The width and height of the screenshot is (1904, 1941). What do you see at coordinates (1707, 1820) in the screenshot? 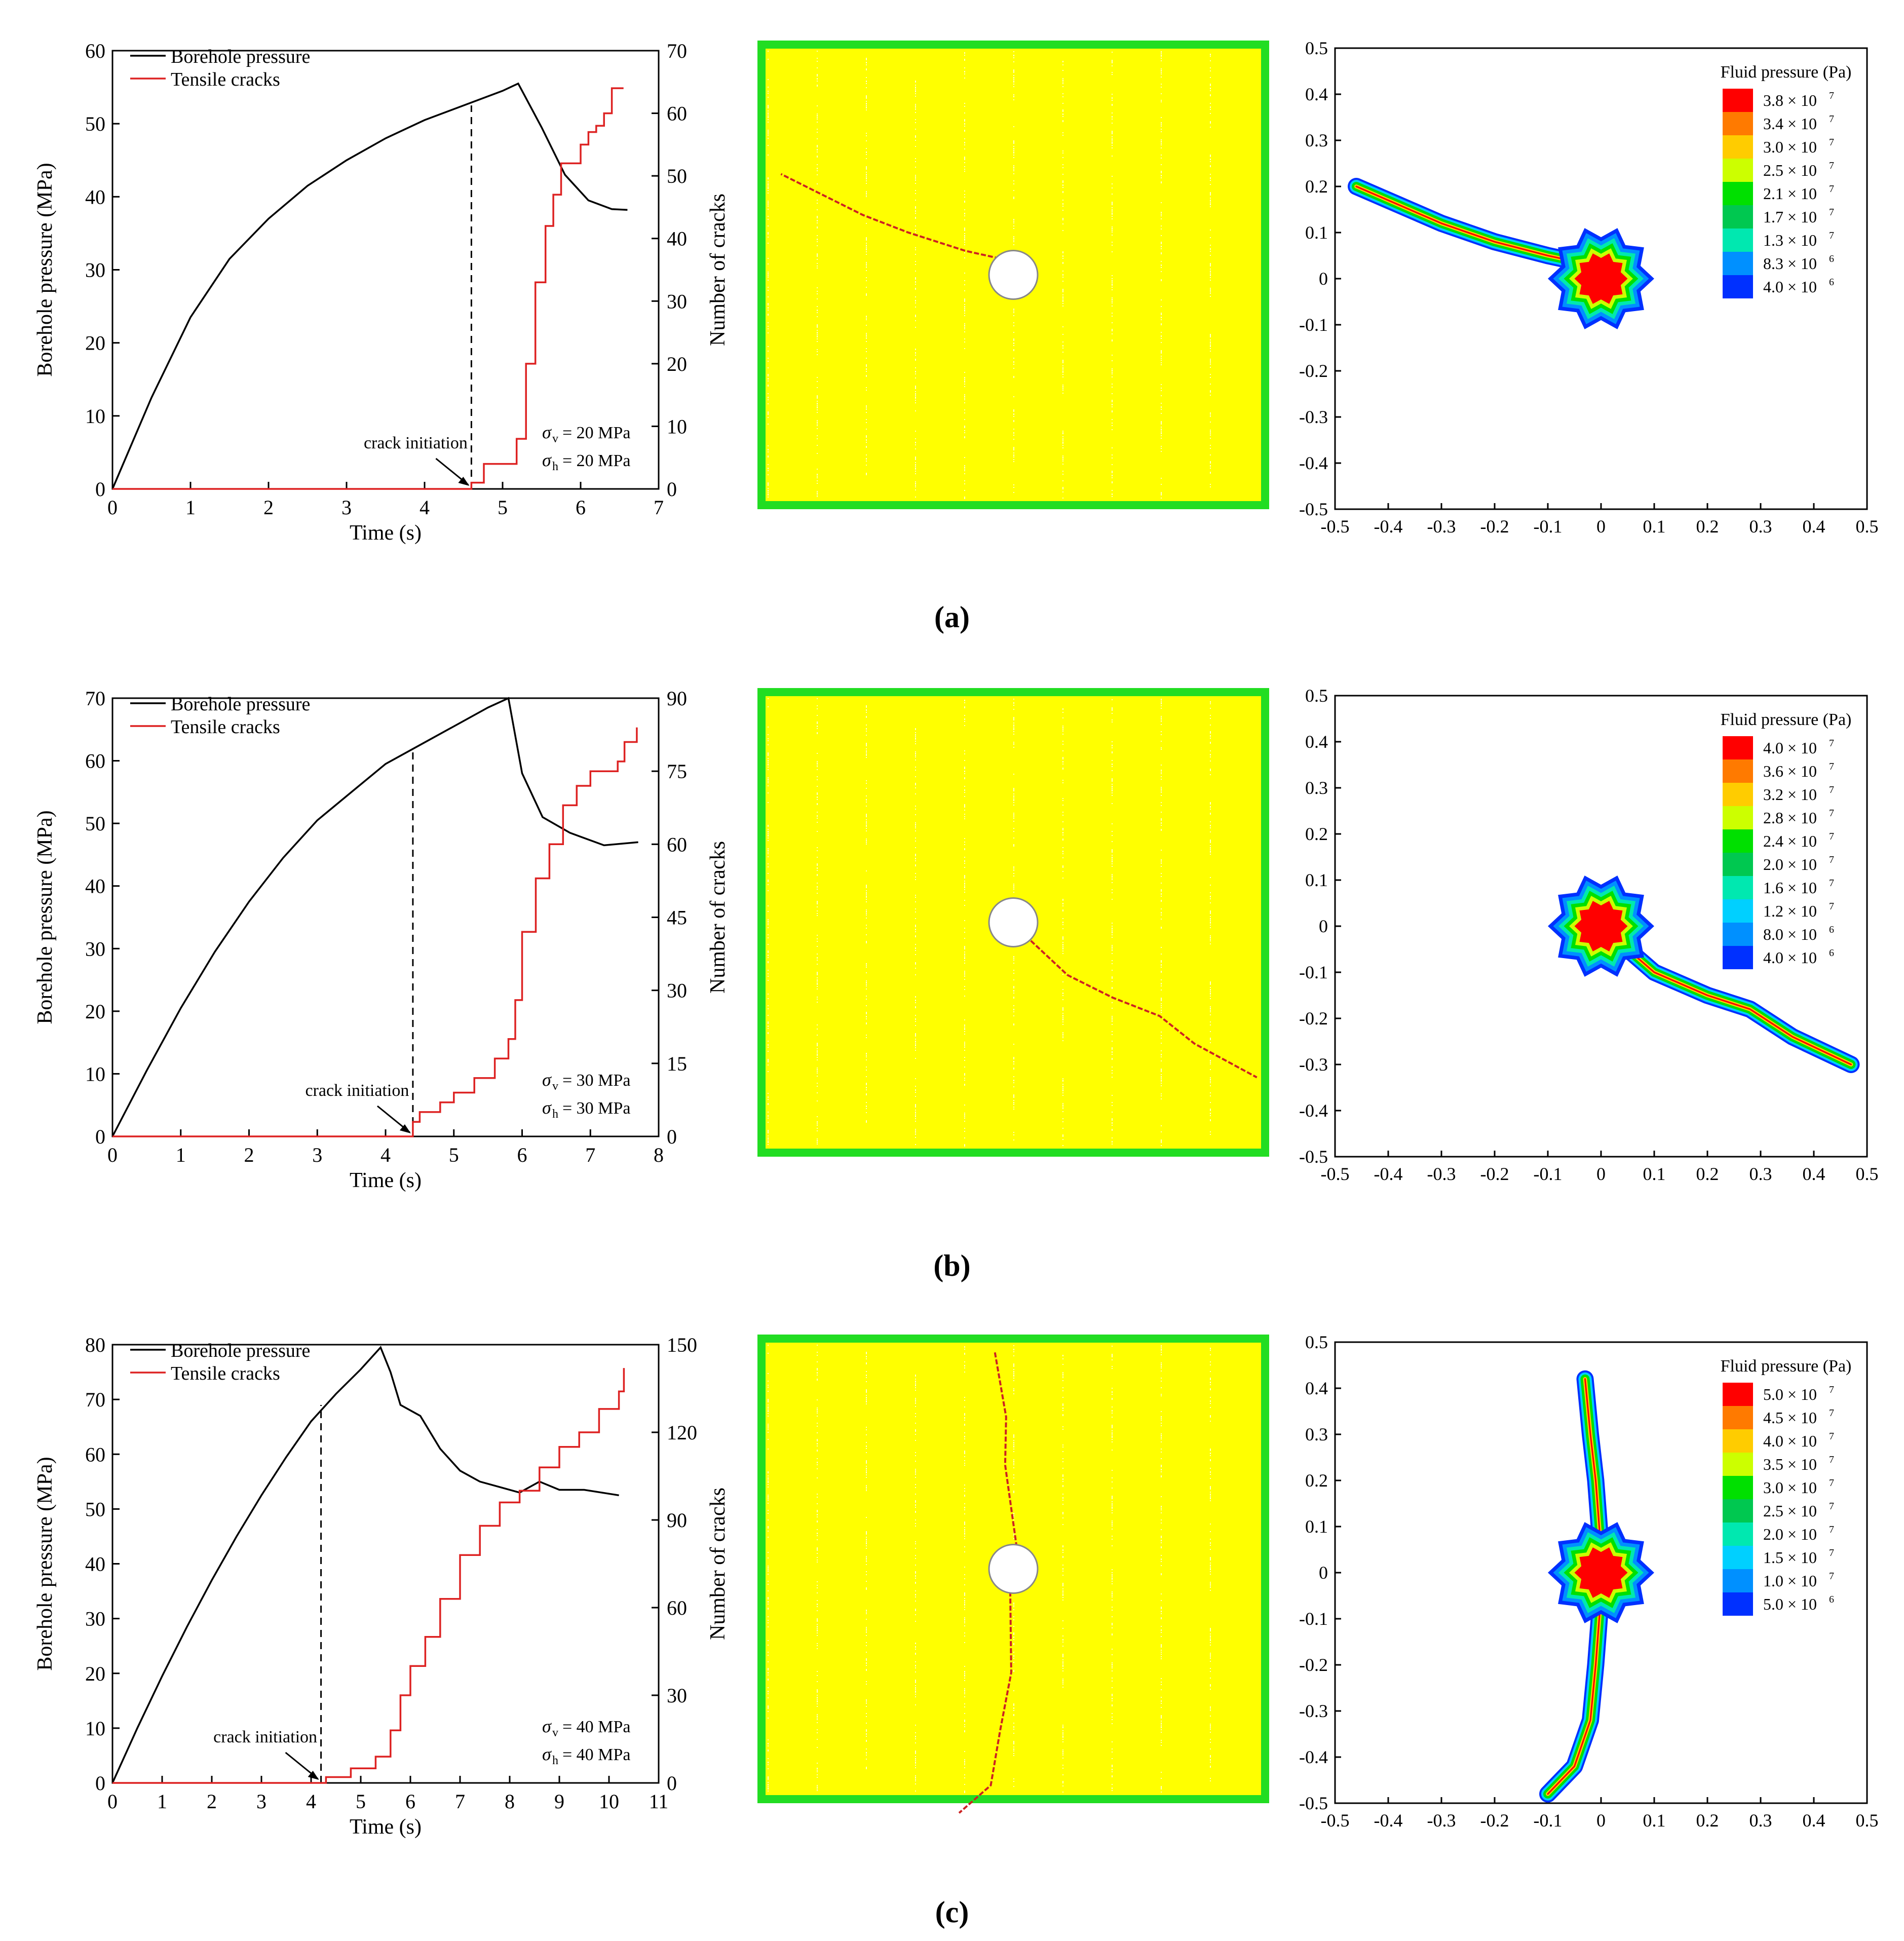
I see `x-tick-label: 0.2` at bounding box center [1707, 1820].